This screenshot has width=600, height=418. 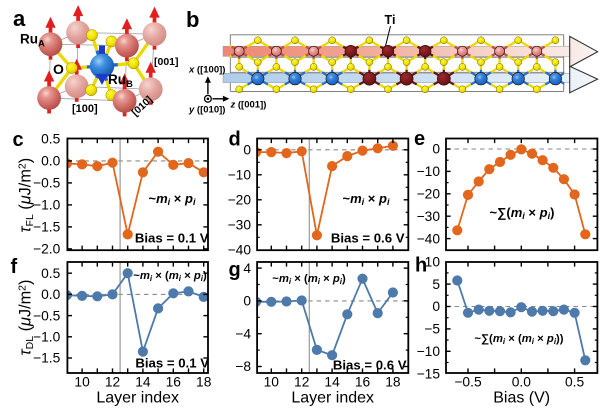 I want to click on svg-text: ~∑(mi × pi), so click(x=522, y=213).